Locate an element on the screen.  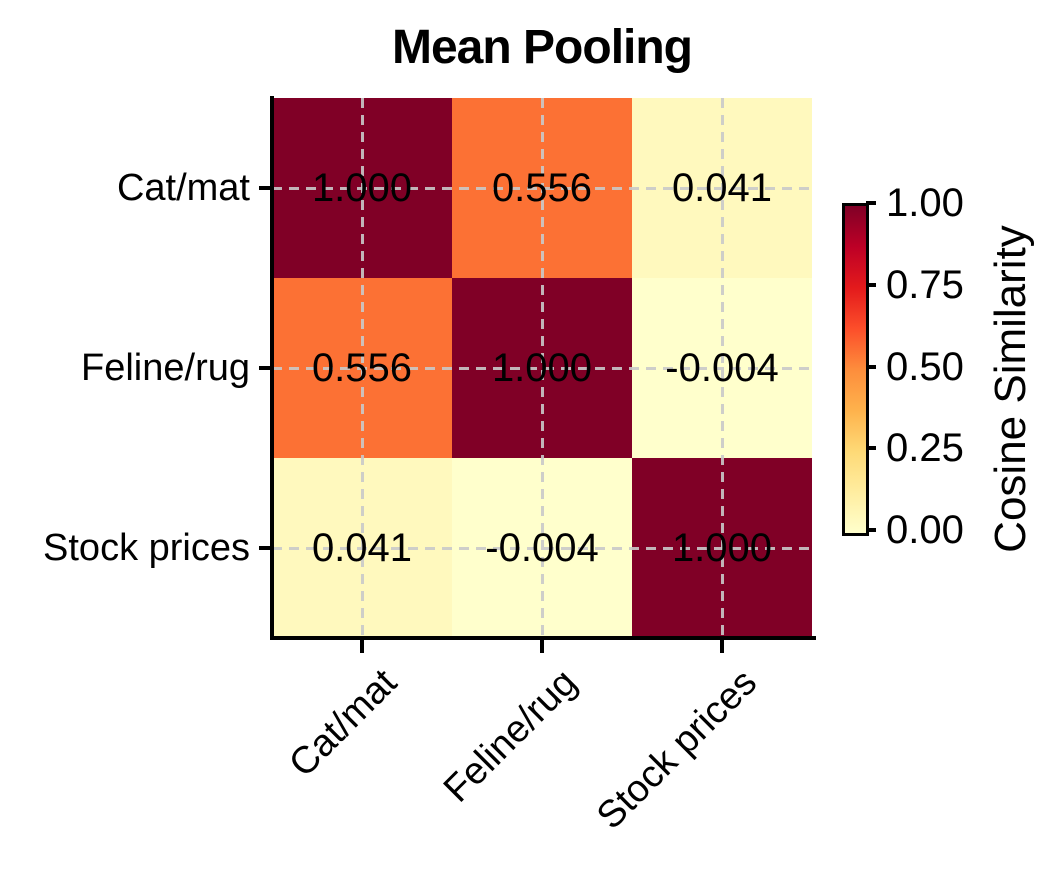
colorbar-tick-label: 0.25 is located at coordinates (925, 448).